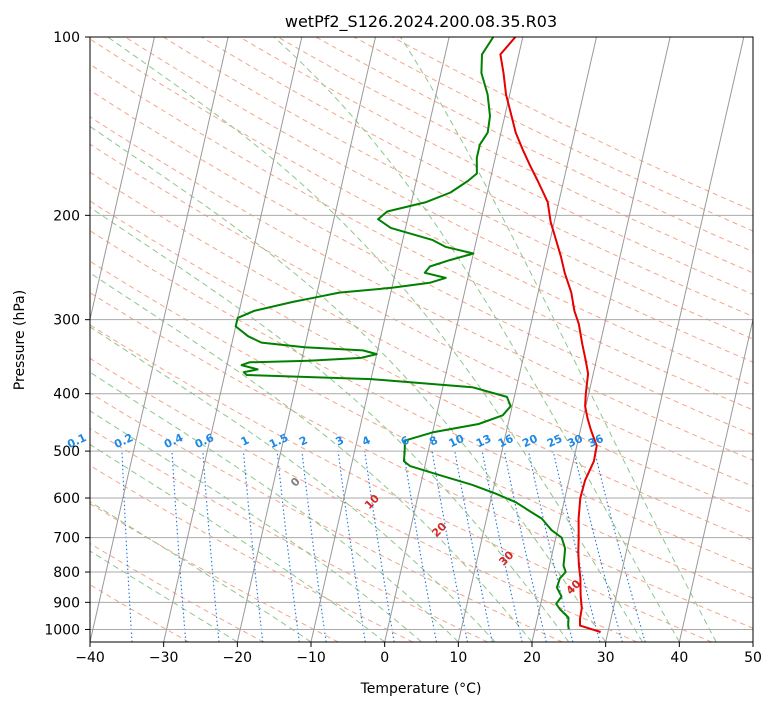 This screenshot has height=708, width=775. I want to click on x-tick-label: 40, so click(679, 658).